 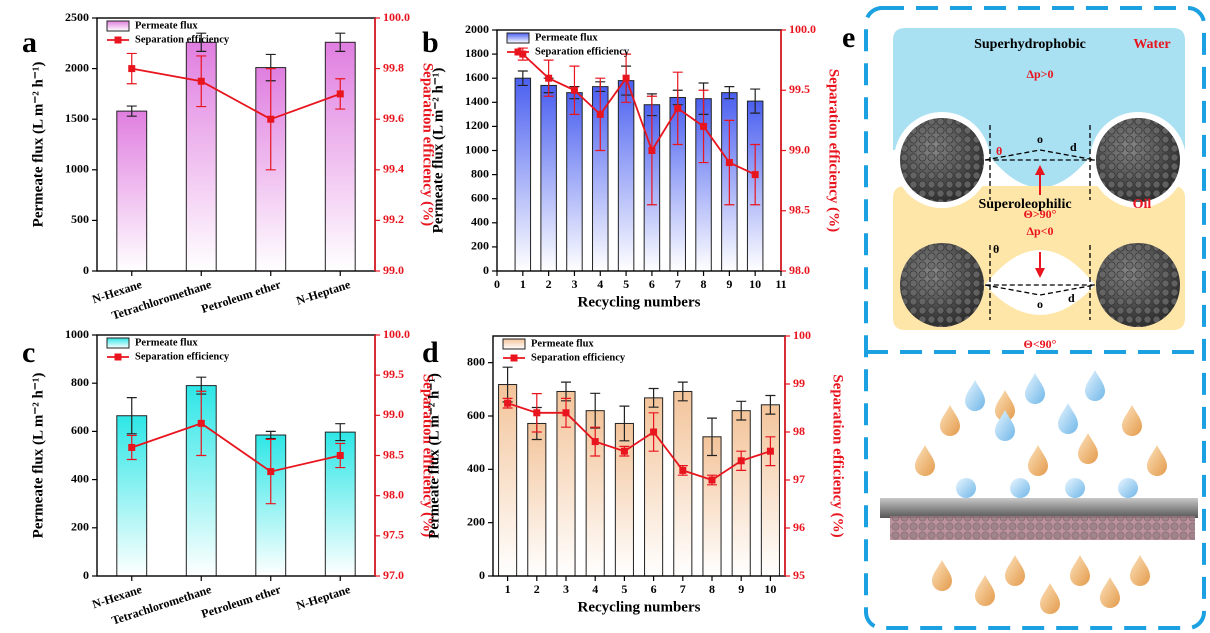 What do you see at coordinates (1039, 508) in the screenshot?
I see `membrane` at bounding box center [1039, 508].